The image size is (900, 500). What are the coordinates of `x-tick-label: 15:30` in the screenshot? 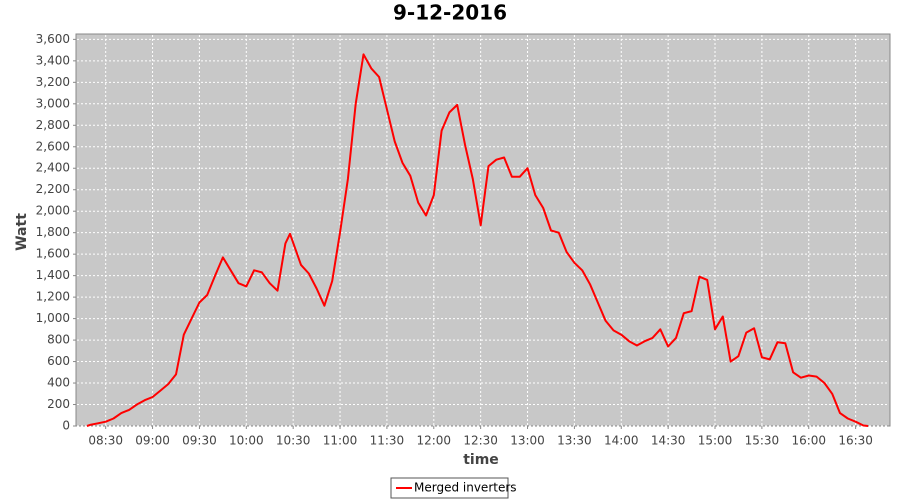 It's located at (762, 441).